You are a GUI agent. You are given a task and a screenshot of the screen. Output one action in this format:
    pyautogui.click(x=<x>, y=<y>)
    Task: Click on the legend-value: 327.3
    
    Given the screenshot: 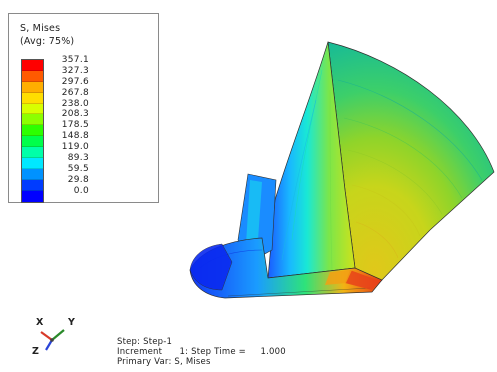 What is the action you would take?
    pyautogui.click(x=75, y=70)
    